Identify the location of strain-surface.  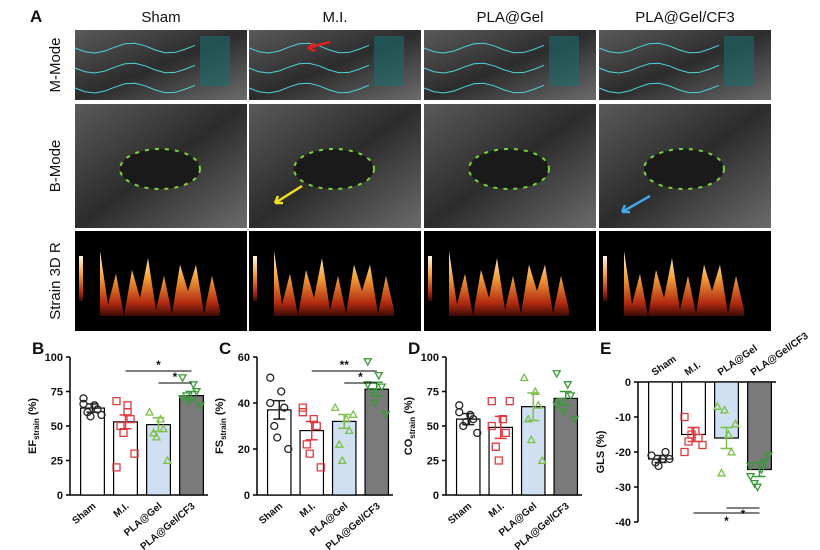
(509, 283).